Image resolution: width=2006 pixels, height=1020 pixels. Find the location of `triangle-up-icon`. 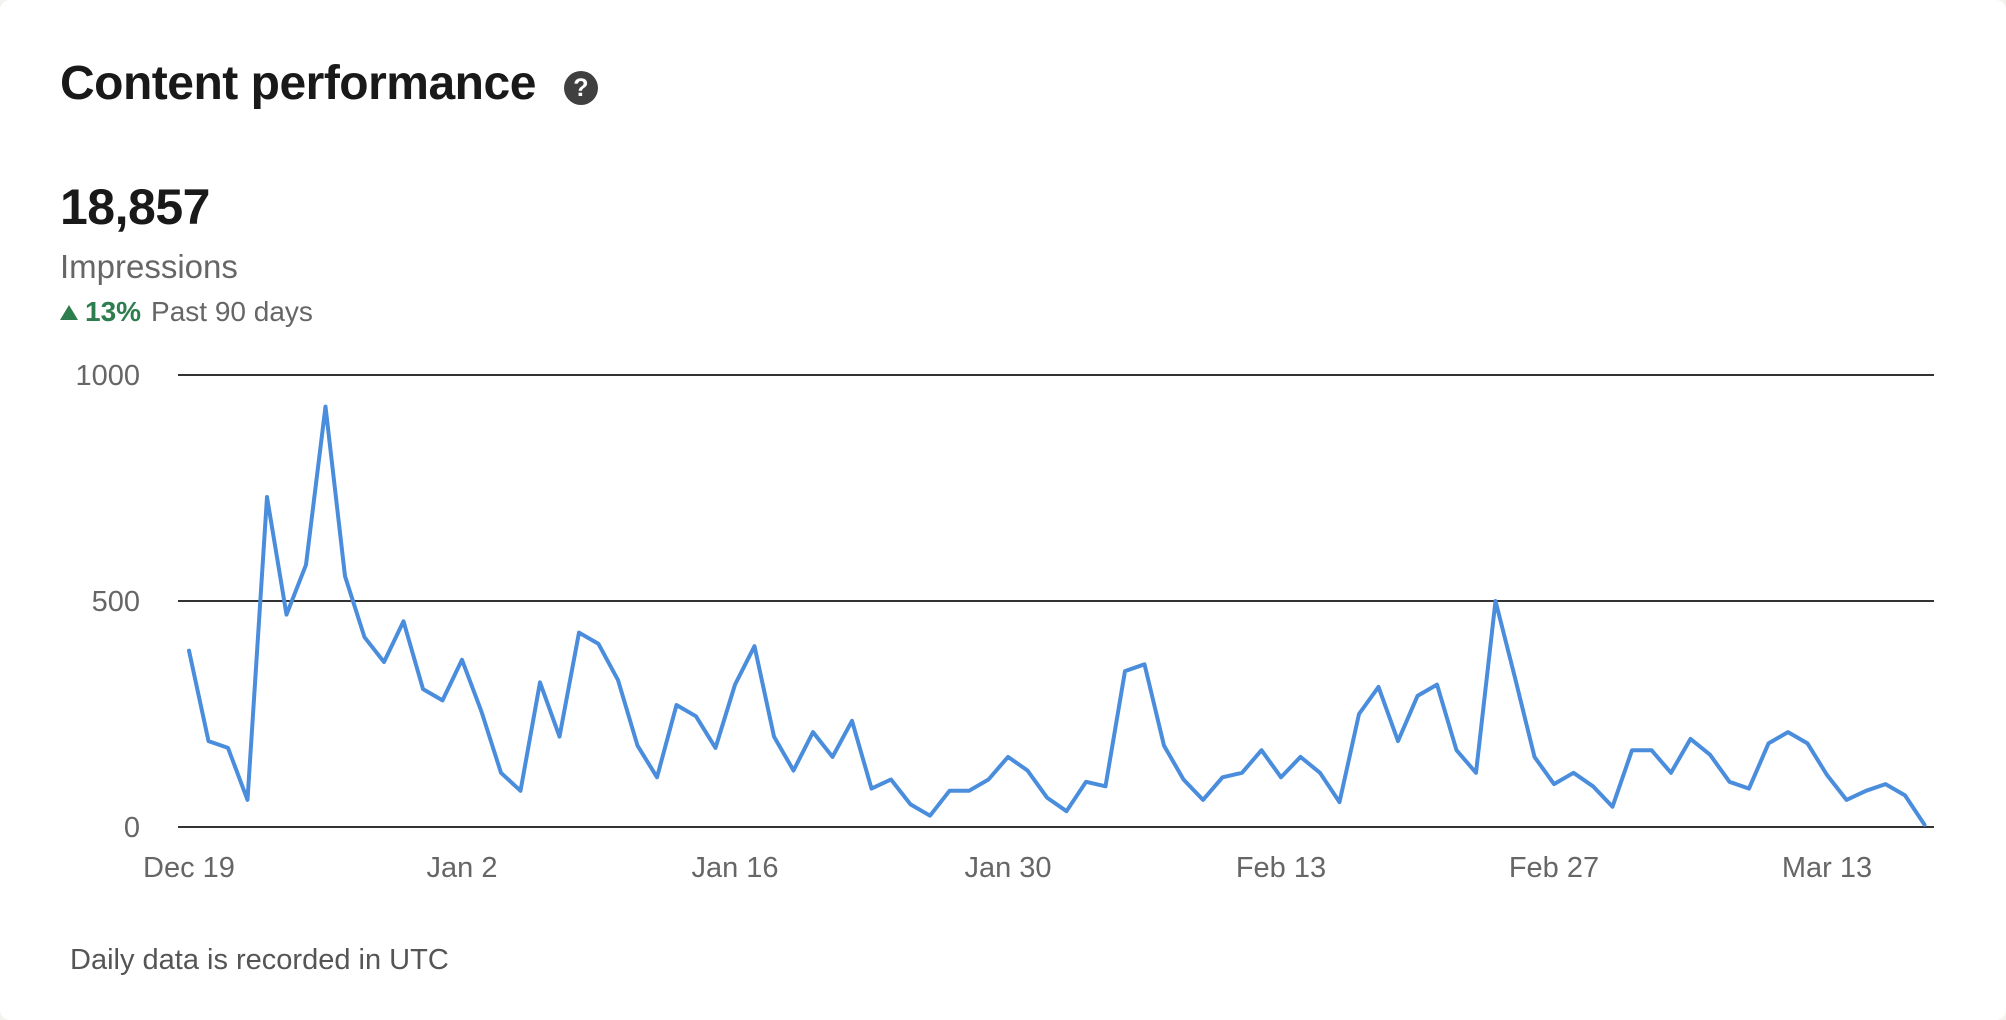

triangle-up-icon is located at coordinates (69, 312).